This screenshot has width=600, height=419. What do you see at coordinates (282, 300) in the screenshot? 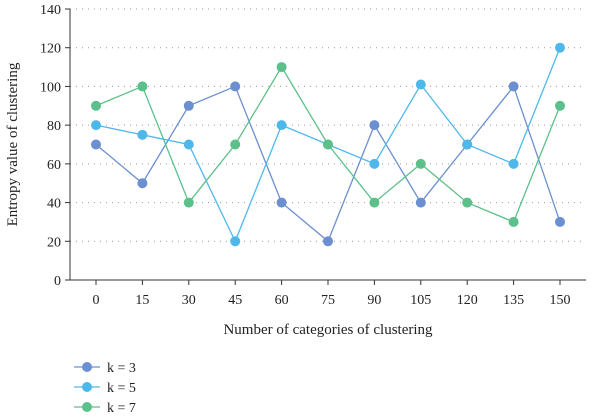
I see `x-tick-label: 60` at bounding box center [282, 300].